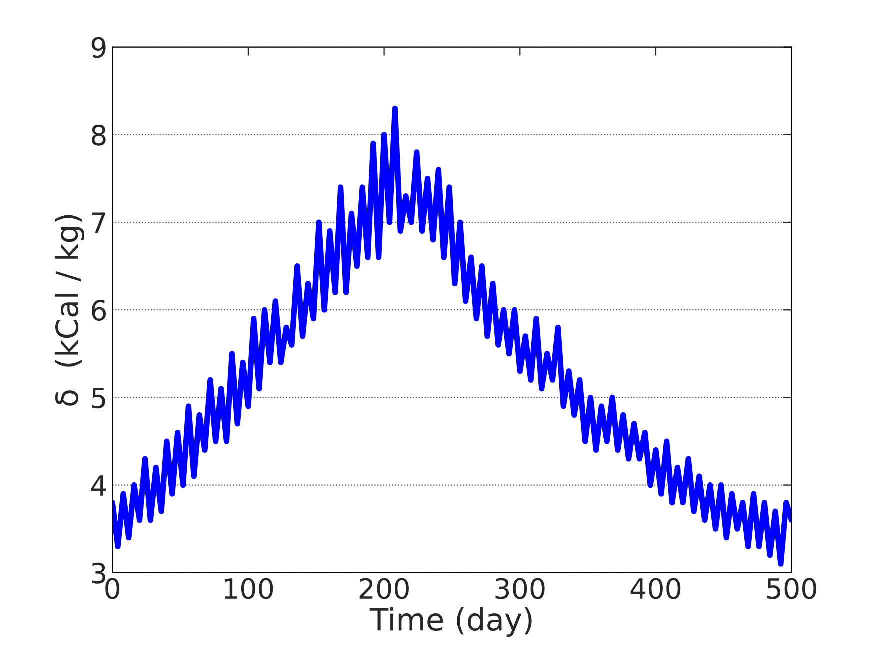 Image resolution: width=873 pixels, height=657 pixels. I want to click on x-tick-label: 500, so click(791, 589).